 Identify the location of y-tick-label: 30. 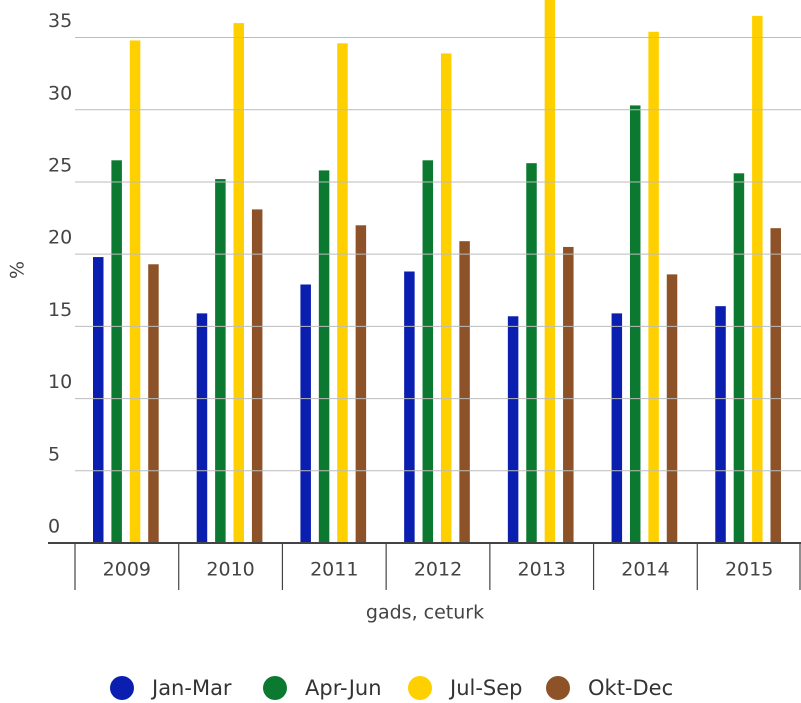
(60, 93).